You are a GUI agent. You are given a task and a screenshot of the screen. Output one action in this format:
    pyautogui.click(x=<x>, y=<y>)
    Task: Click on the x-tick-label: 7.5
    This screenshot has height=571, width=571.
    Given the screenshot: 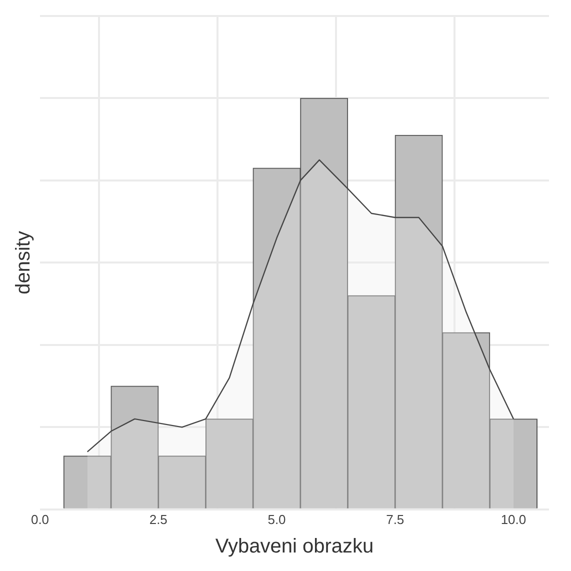 What is the action you would take?
    pyautogui.click(x=395, y=519)
    